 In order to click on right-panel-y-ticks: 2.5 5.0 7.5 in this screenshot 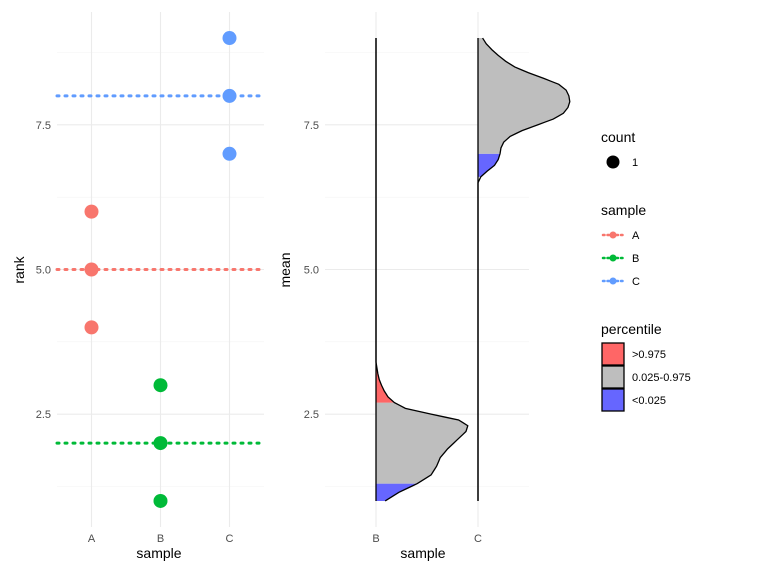, I will do `click(311, 270)`.